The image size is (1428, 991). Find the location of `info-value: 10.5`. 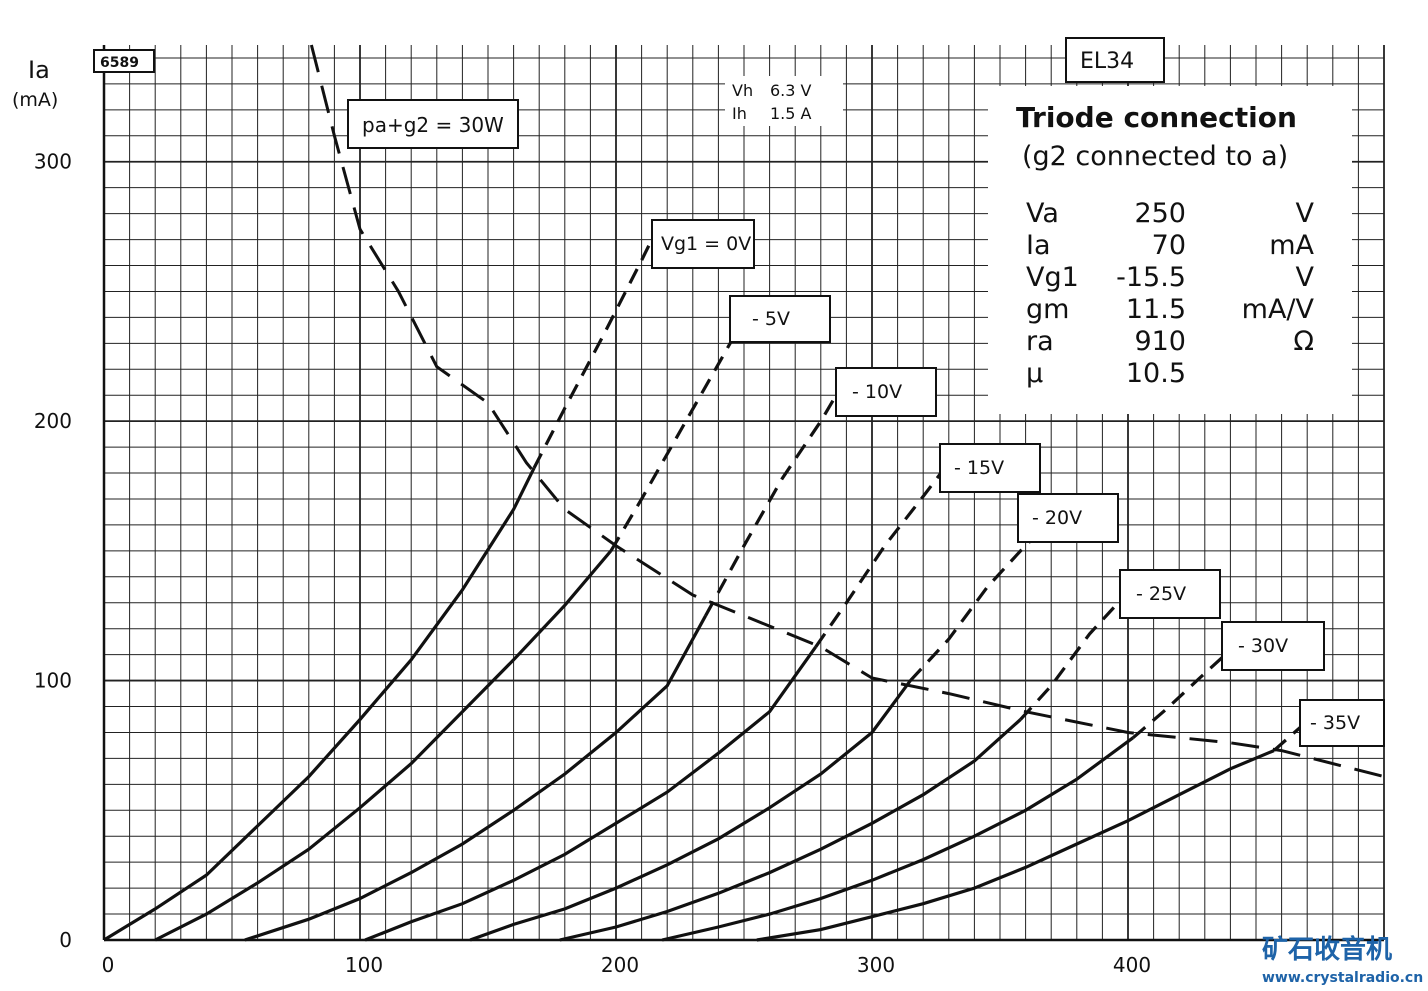

info-value: 10.5 is located at coordinates (1156, 373).